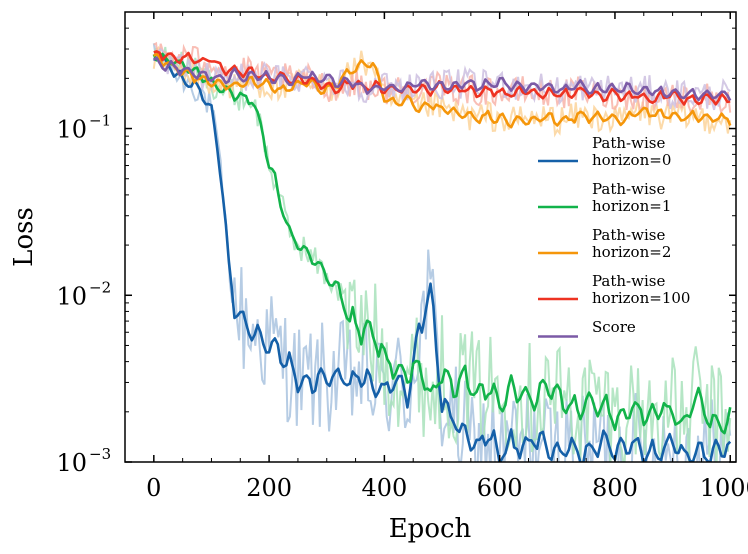  I want to click on legend-label-line: horizon=1, so click(631, 206).